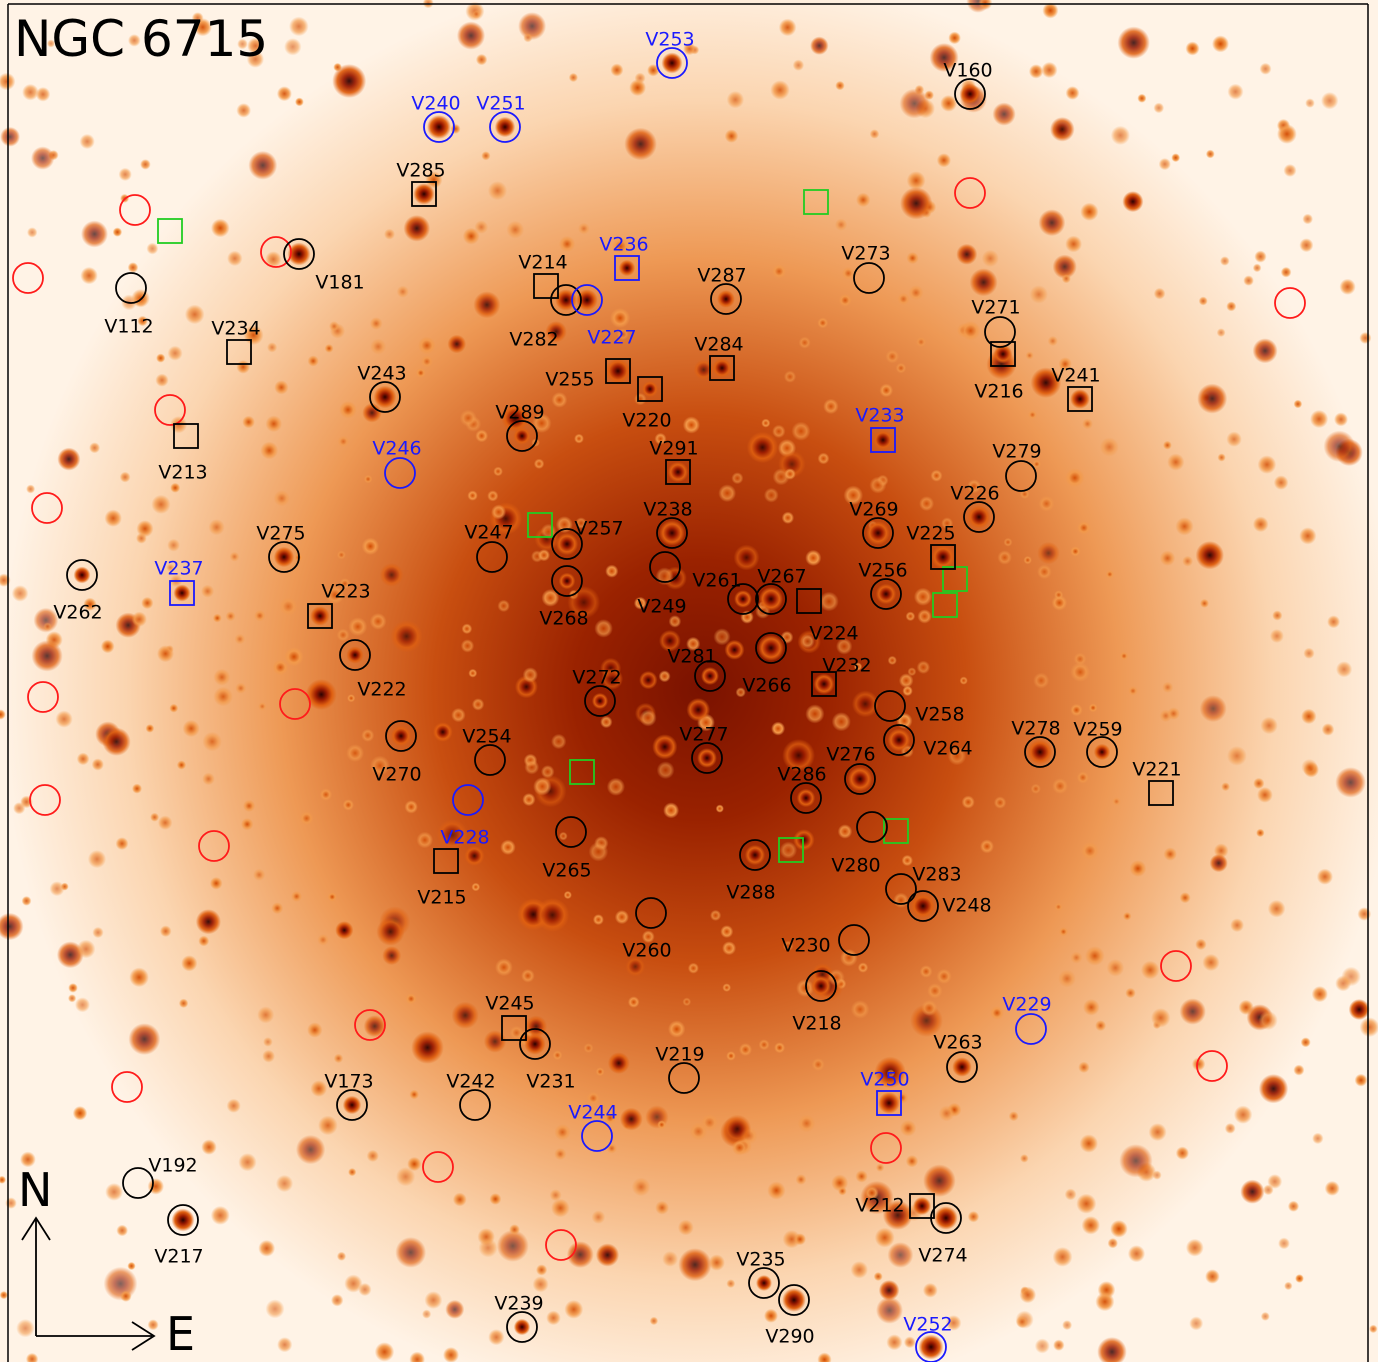  Describe the element at coordinates (1017, 466) in the screenshot. I see `variable-star-v279: V279` at that location.